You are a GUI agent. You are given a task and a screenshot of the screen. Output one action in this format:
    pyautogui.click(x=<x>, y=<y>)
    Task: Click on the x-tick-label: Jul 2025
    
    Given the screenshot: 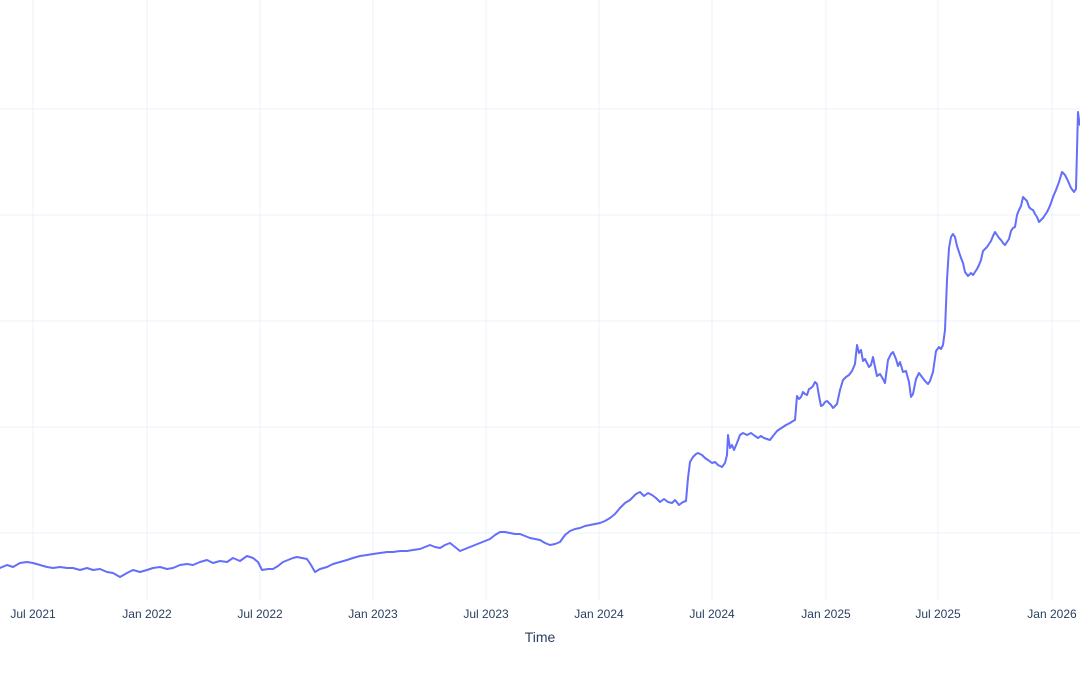 What is the action you would take?
    pyautogui.click(x=938, y=614)
    